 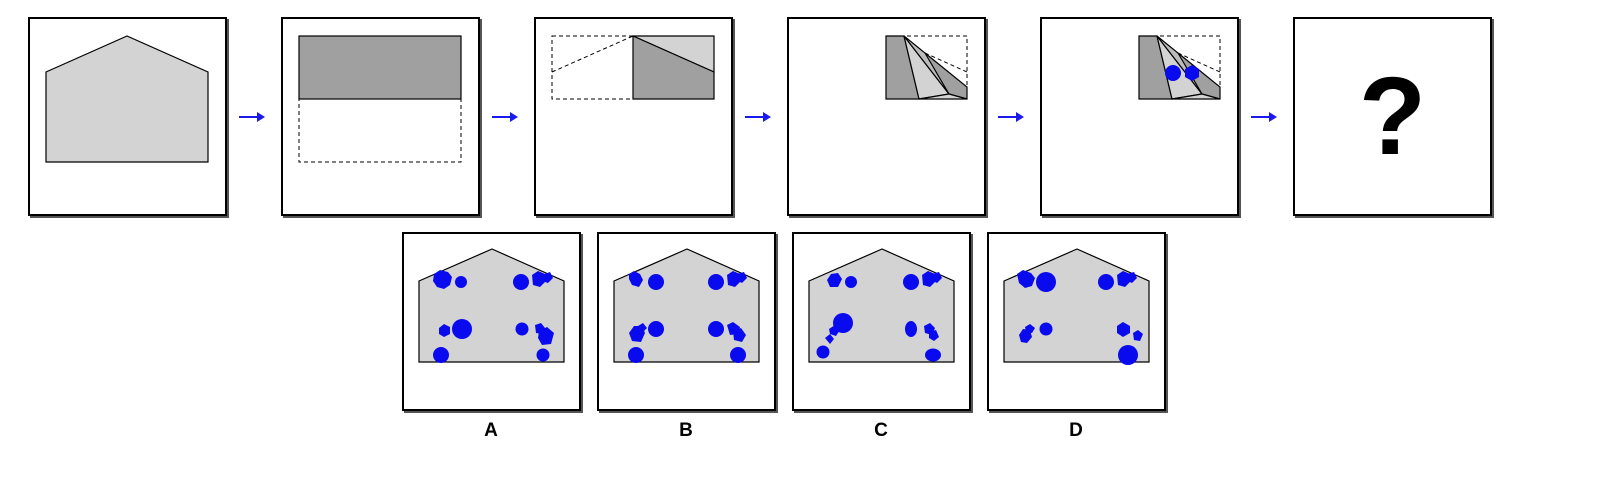 I want to click on question-panel: ?, so click(x=1392, y=116).